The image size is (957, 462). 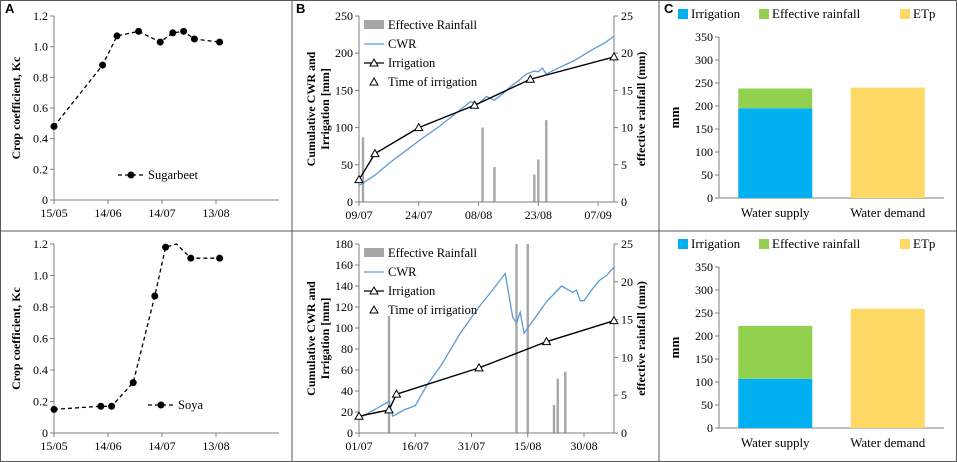 I want to click on y-tick-label-left: 140, so click(x=344, y=286).